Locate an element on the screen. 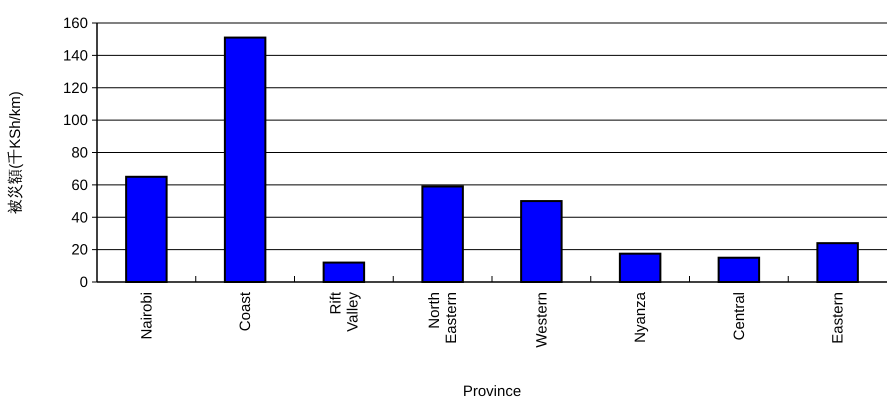 Image resolution: width=893 pixels, height=403 pixels. y-axis-title: 被災額(千KSh/km) is located at coordinates (15, 152).